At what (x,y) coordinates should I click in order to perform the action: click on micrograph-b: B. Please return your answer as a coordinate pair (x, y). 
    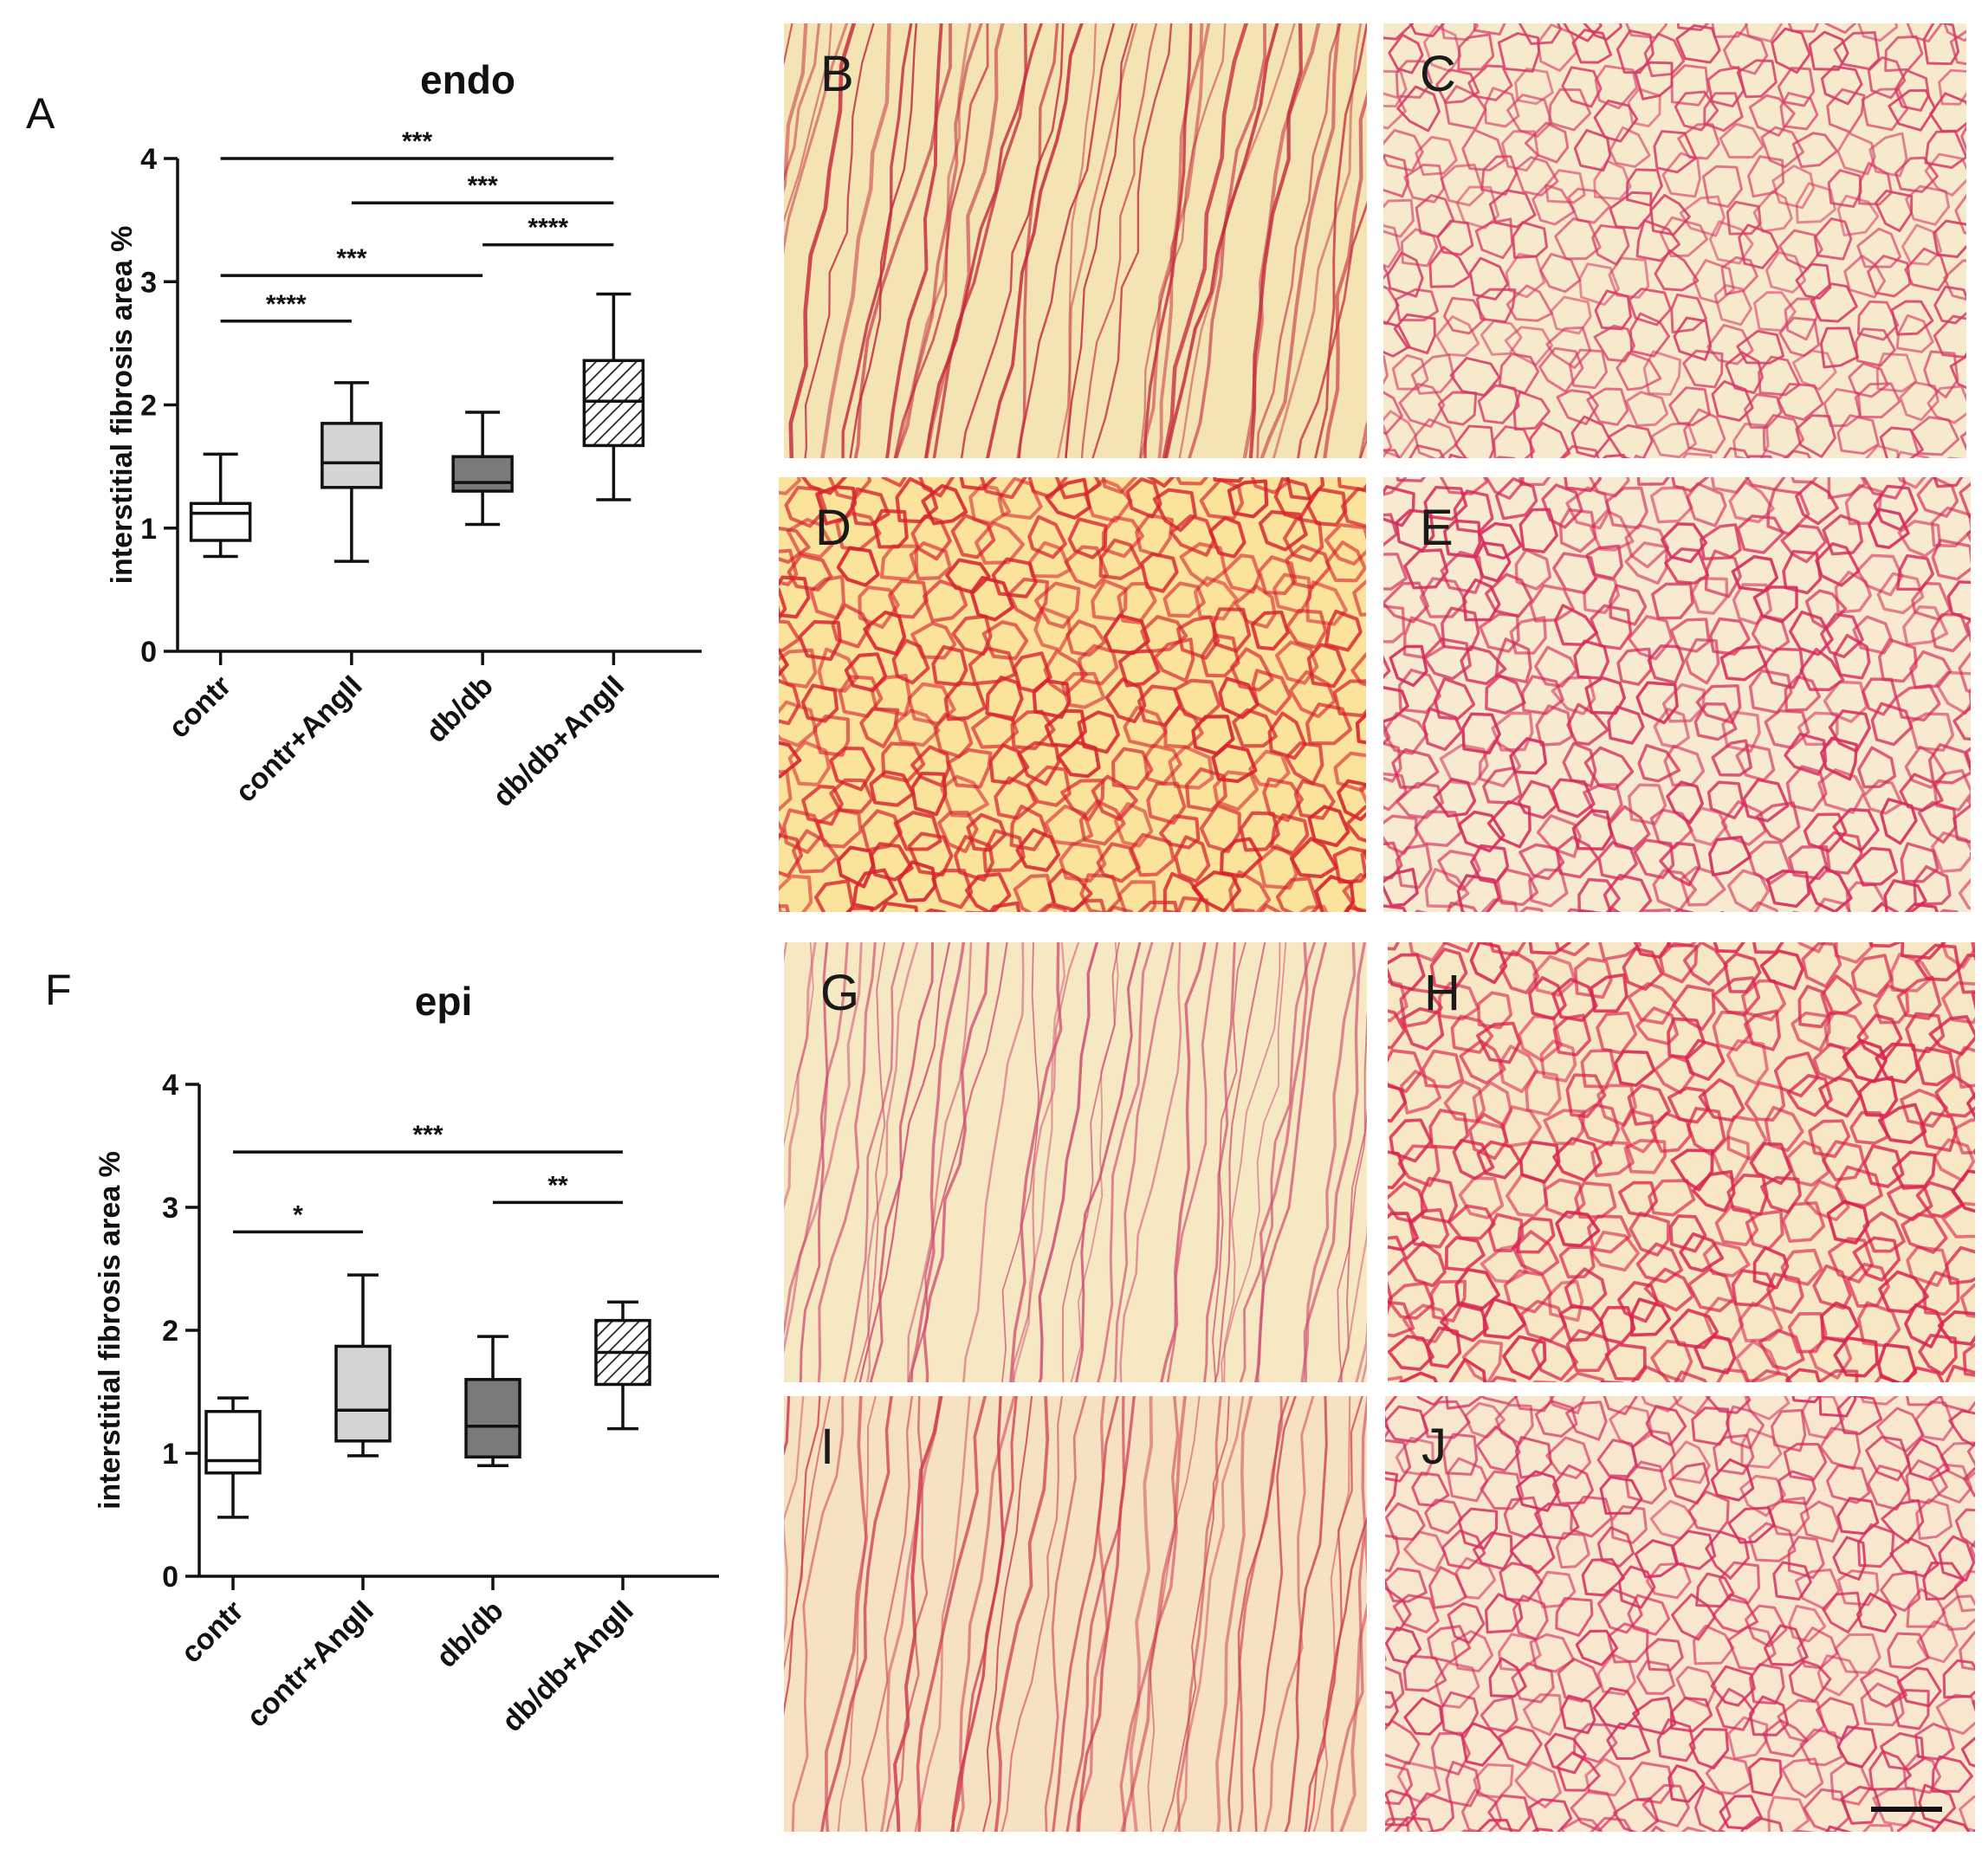
    Looking at the image, I should click on (1075, 240).